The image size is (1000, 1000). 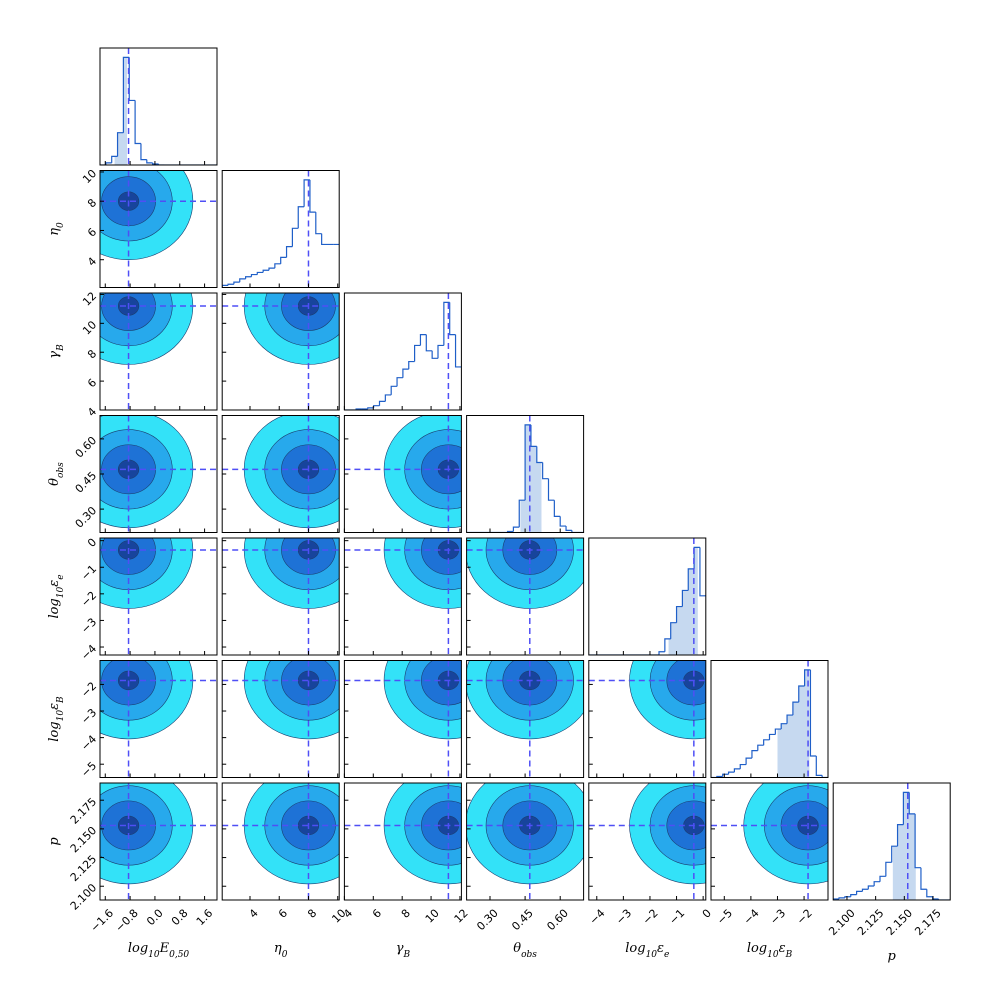 I want to click on x-tick-label: 0.60, so click(x=557, y=920).